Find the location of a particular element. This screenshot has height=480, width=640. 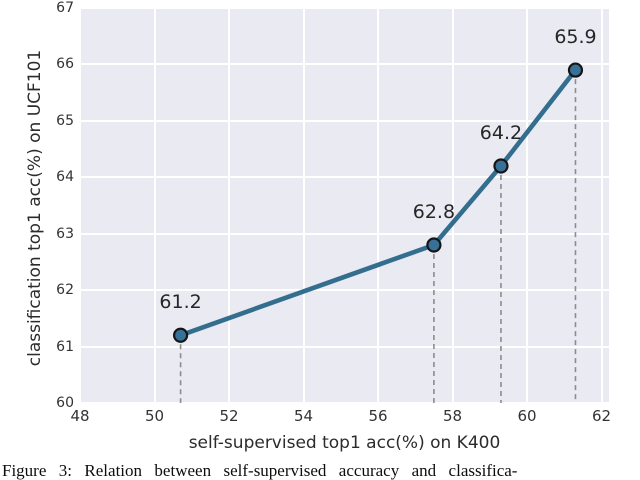

y-axis-title: classification top1 acc(%) on UCF101 is located at coordinates (35, 208).